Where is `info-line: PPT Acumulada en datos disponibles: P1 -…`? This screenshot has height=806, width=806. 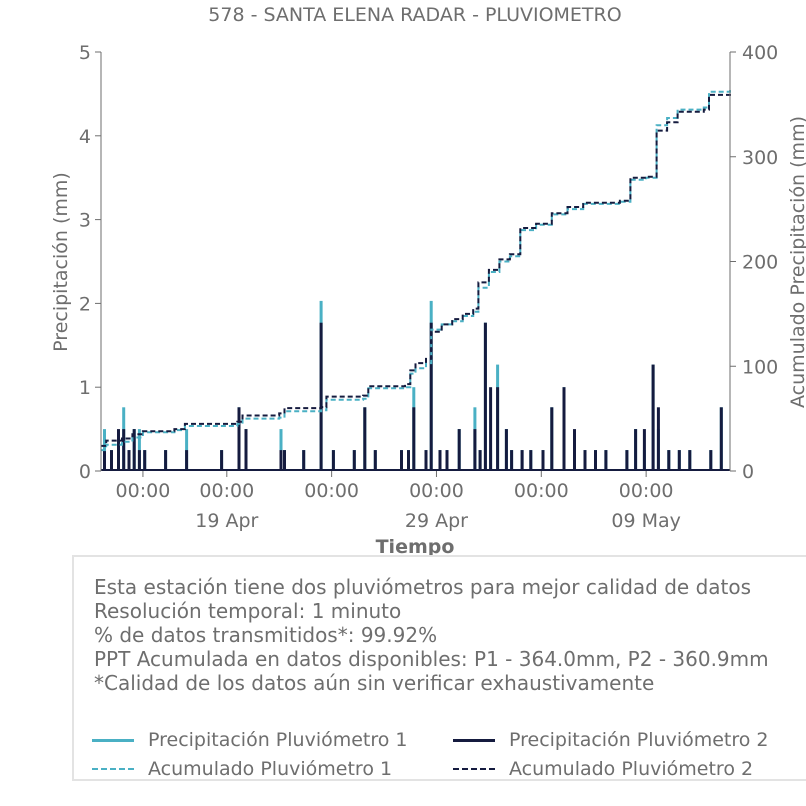
info-line: PPT Acumulada en datos disponibles: P1 -… is located at coordinates (431, 659).